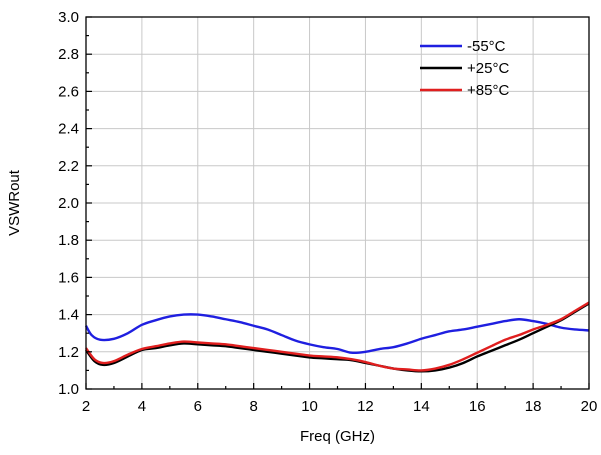 The height and width of the screenshot is (455, 601). Describe the element at coordinates (142, 406) in the screenshot. I see `x-tick-label: 4` at that location.